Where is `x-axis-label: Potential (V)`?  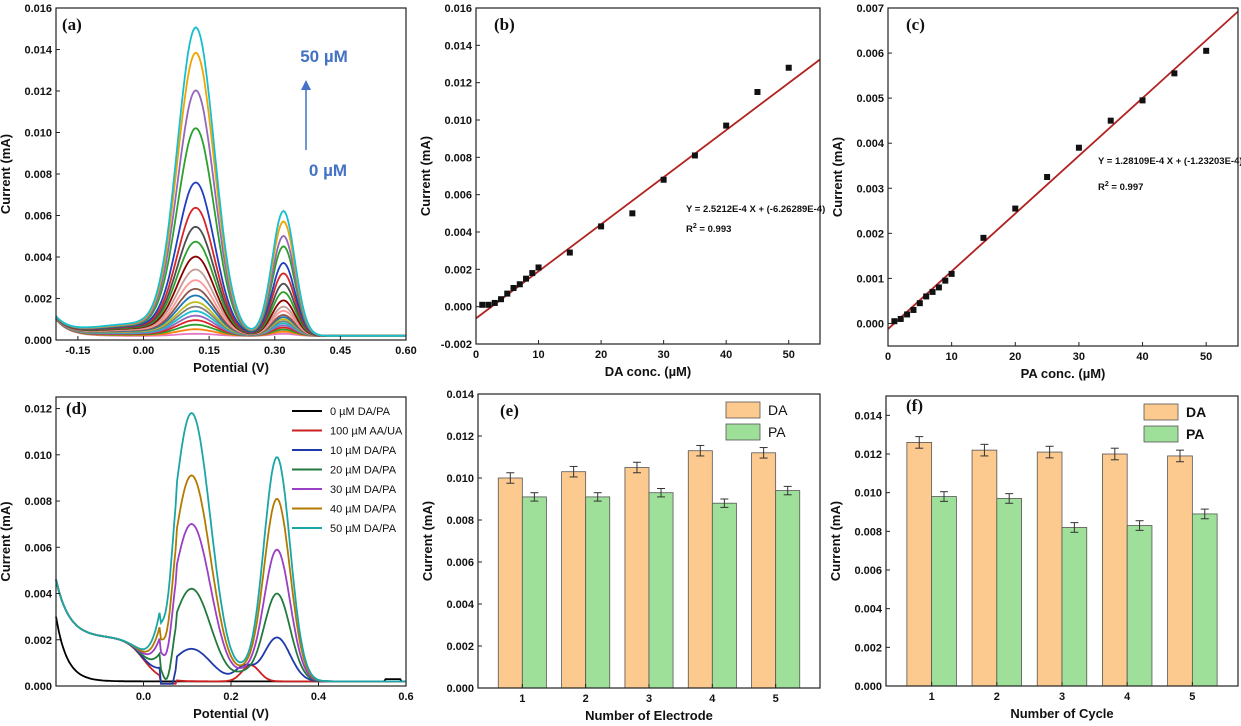 x-axis-label: Potential (V) is located at coordinates (231, 713).